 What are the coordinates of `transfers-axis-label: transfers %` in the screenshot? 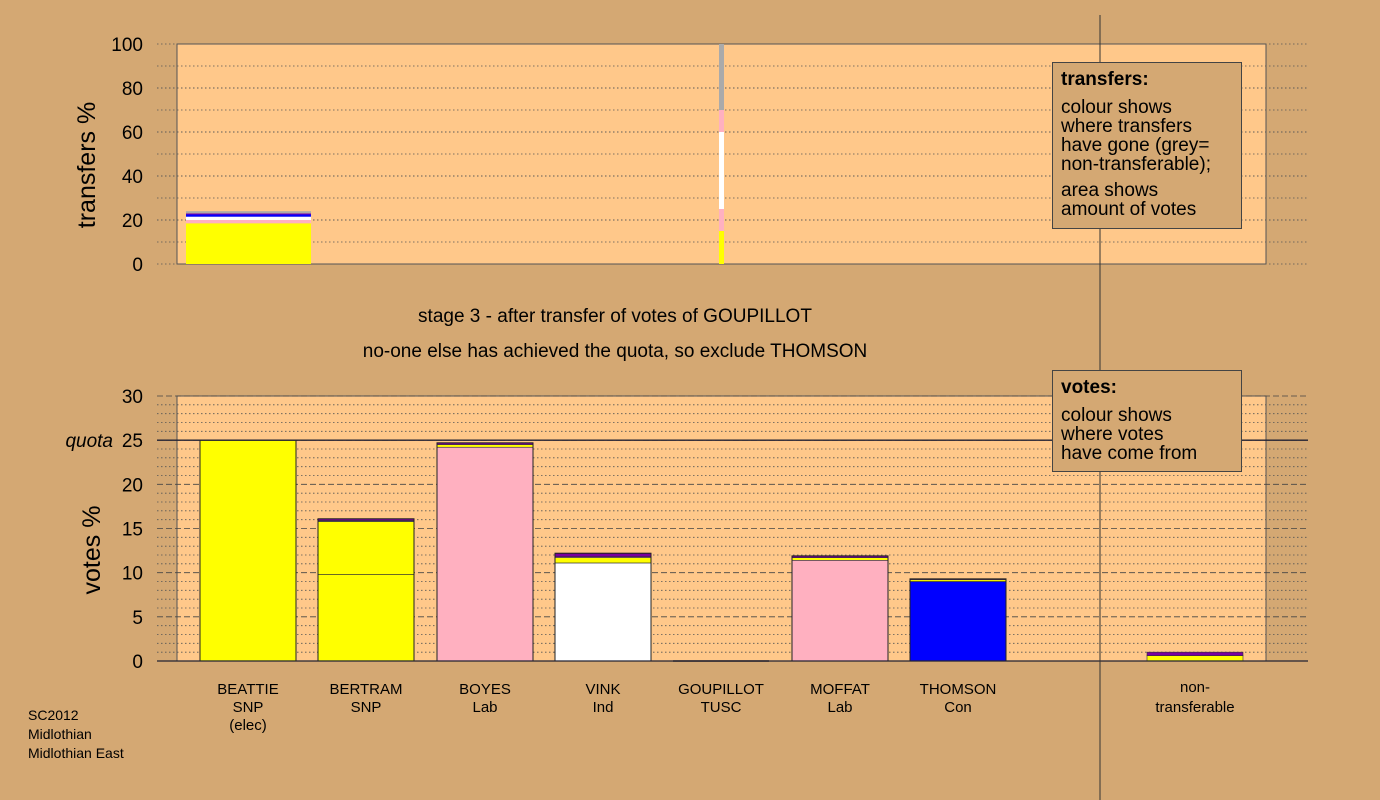 It's located at (87, 165).